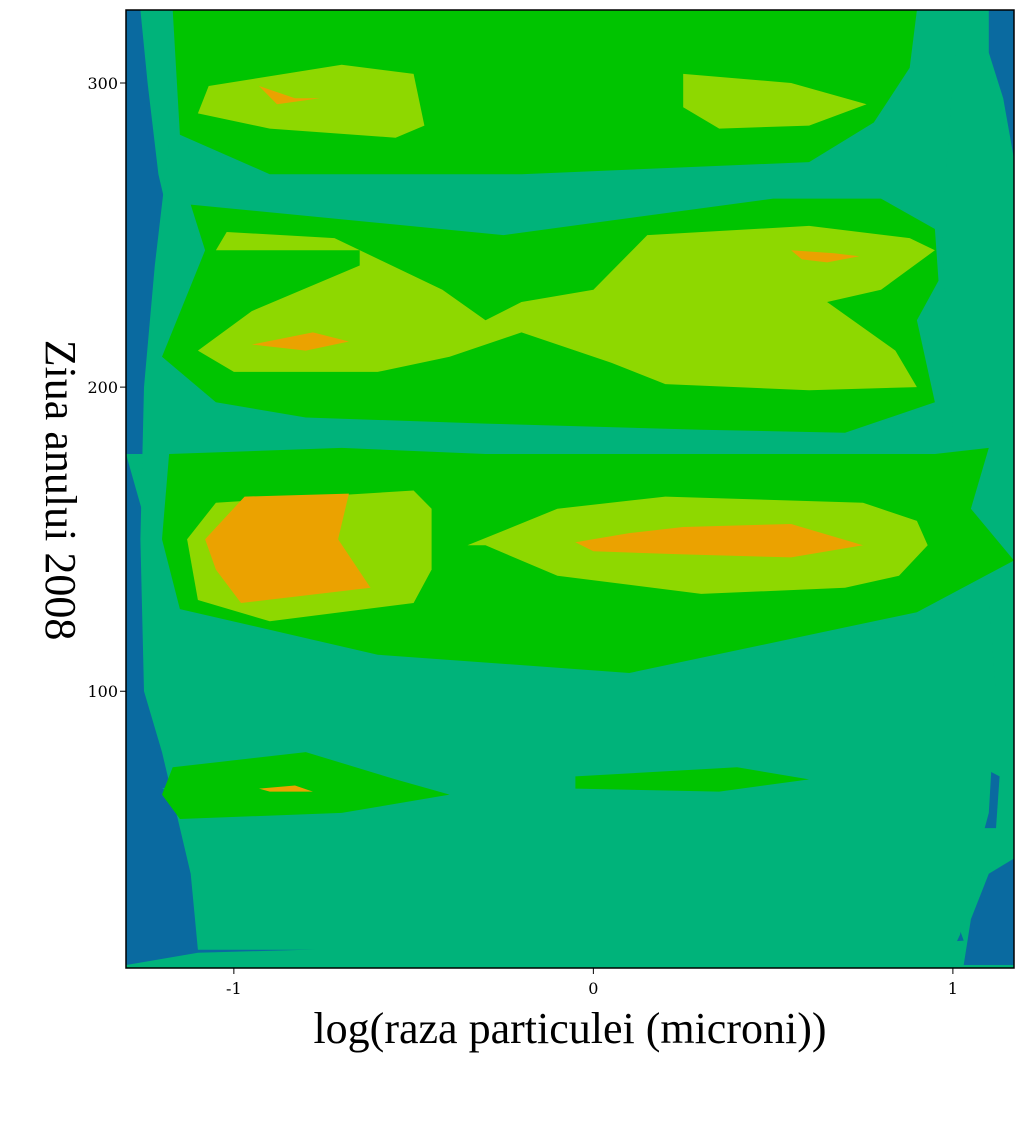  I want to click on y-tick-label: 200, so click(102, 387).